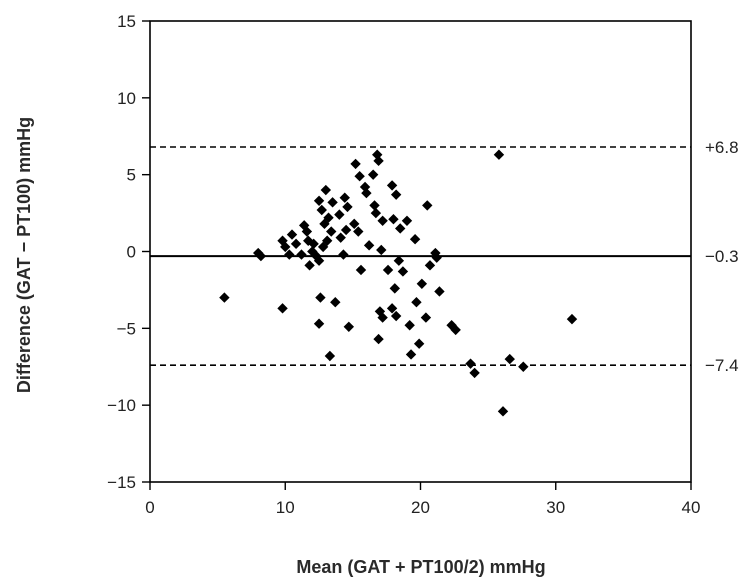 This screenshot has height=586, width=751. What do you see at coordinates (149, 507) in the screenshot?
I see `x-tick-label: 0` at bounding box center [149, 507].